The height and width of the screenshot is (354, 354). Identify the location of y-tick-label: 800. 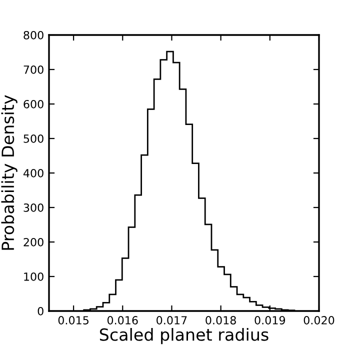
(34, 35).